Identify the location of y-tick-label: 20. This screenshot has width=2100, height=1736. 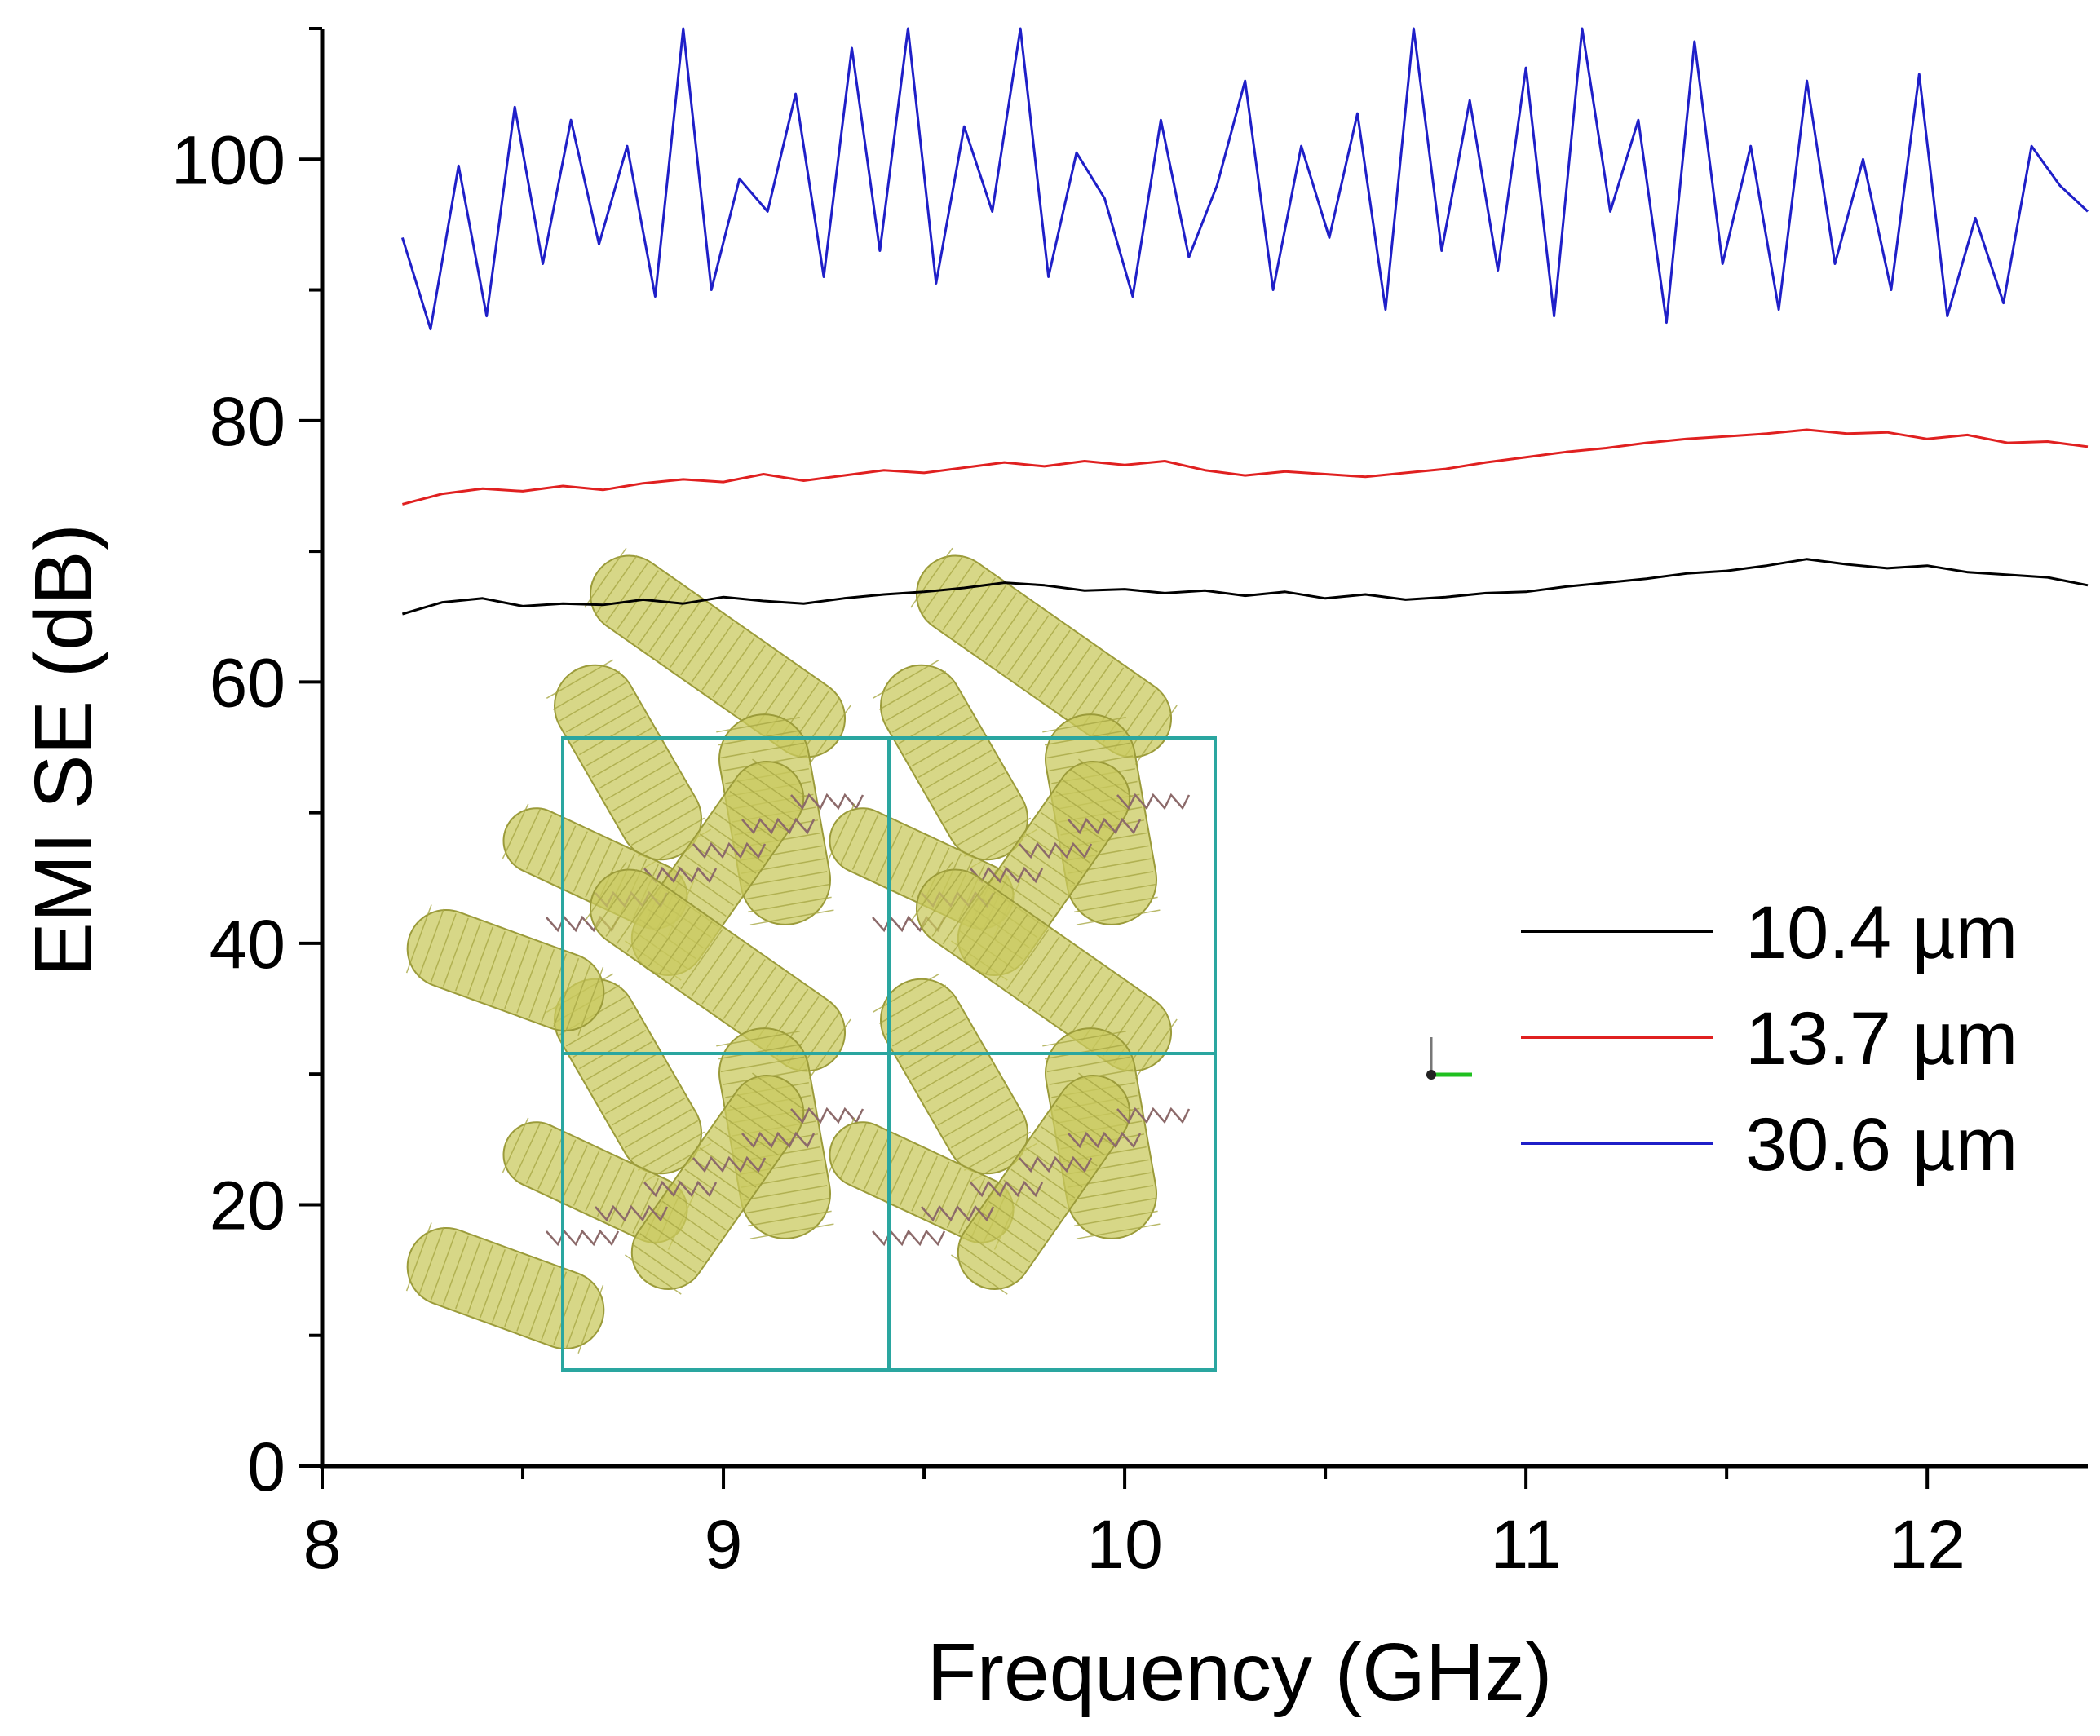
(248, 1205).